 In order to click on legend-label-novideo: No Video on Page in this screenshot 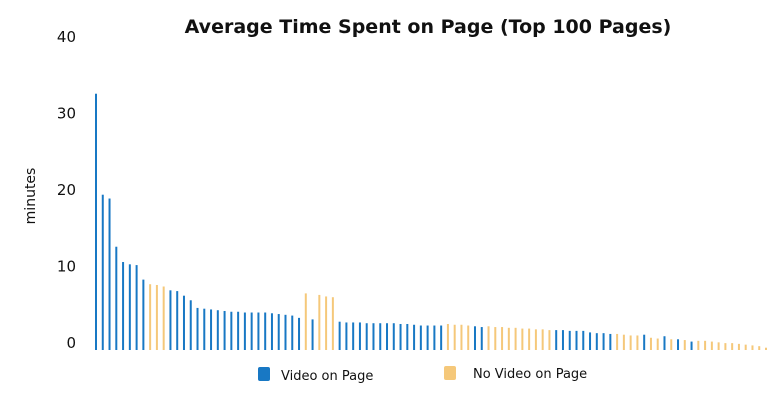, I will do `click(530, 374)`.